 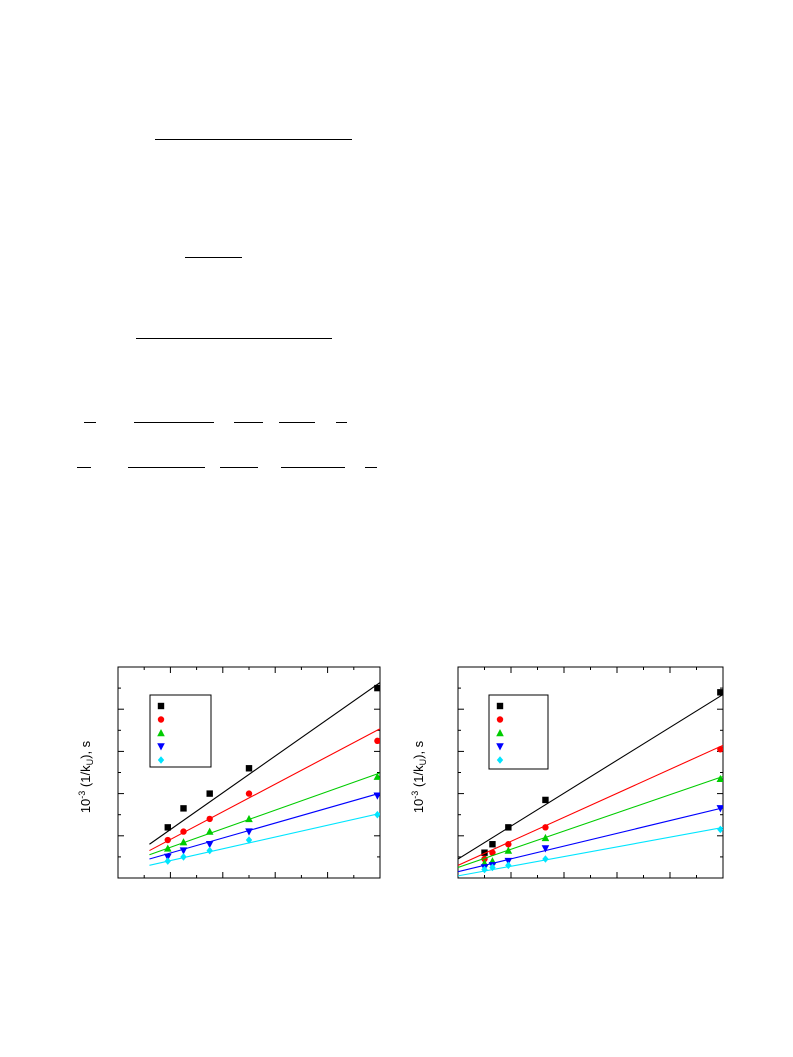 I want to click on equation-rule-4d, so click(x=297, y=422).